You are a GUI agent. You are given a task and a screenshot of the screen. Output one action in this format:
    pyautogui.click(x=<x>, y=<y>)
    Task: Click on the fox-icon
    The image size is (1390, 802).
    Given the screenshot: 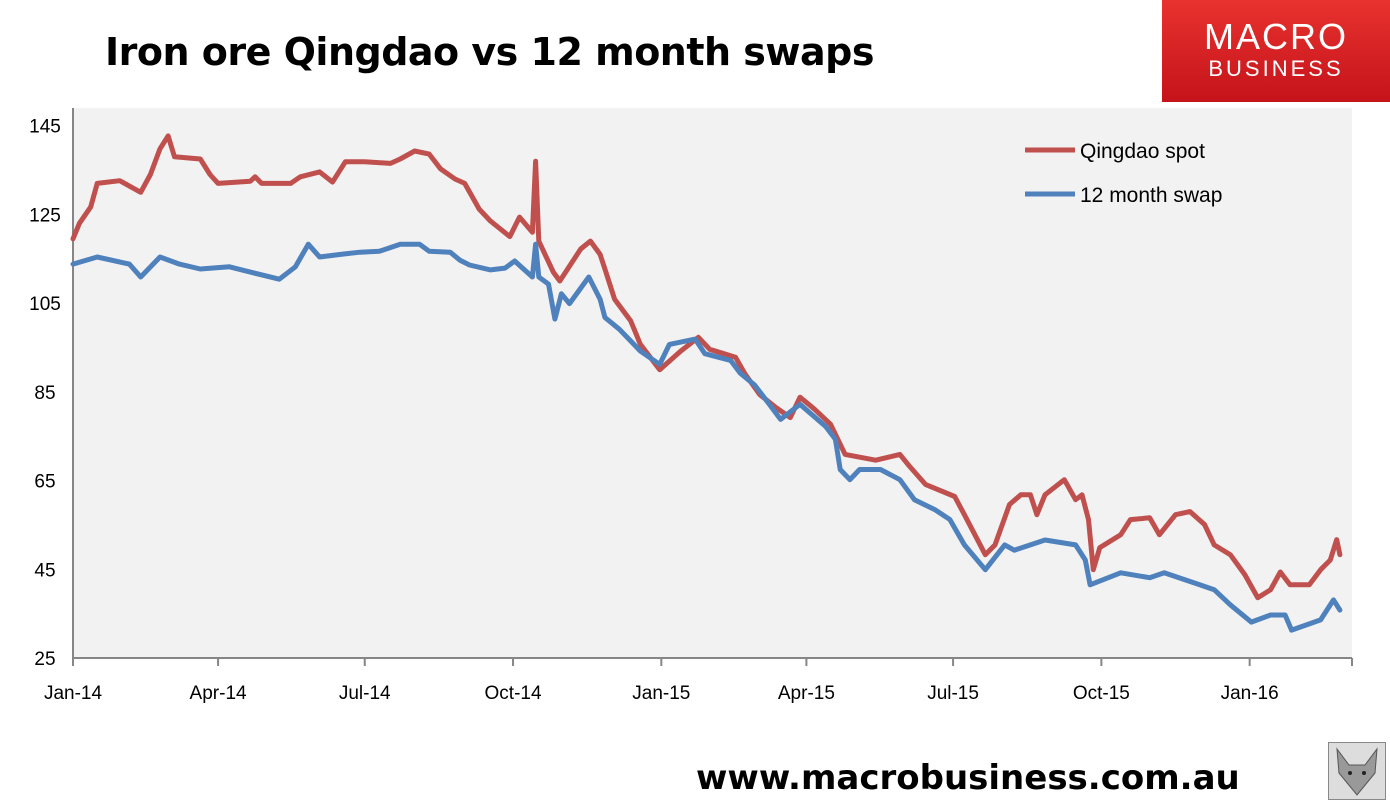 What is the action you would take?
    pyautogui.click(x=1357, y=771)
    